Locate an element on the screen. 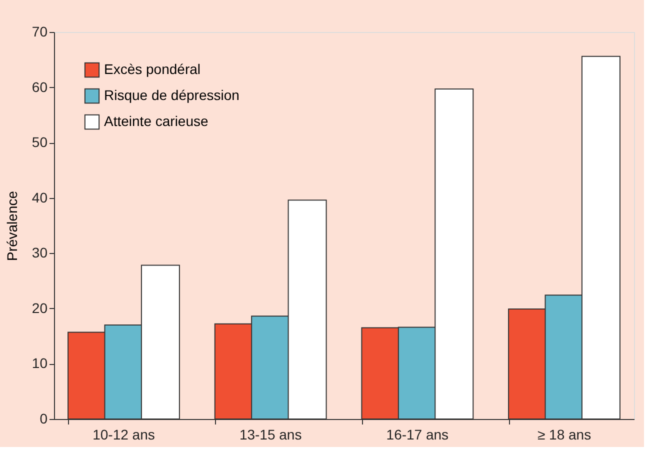  legend-label: Atteinte carieuse is located at coordinates (156, 121).